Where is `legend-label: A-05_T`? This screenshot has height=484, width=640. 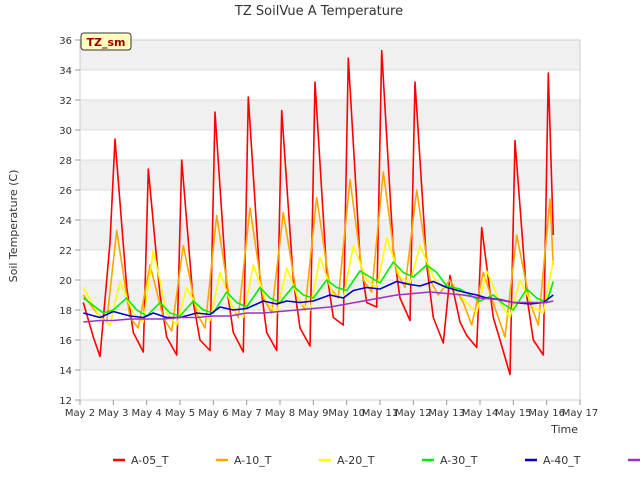
legend-label: A-05_T is located at coordinates (150, 460).